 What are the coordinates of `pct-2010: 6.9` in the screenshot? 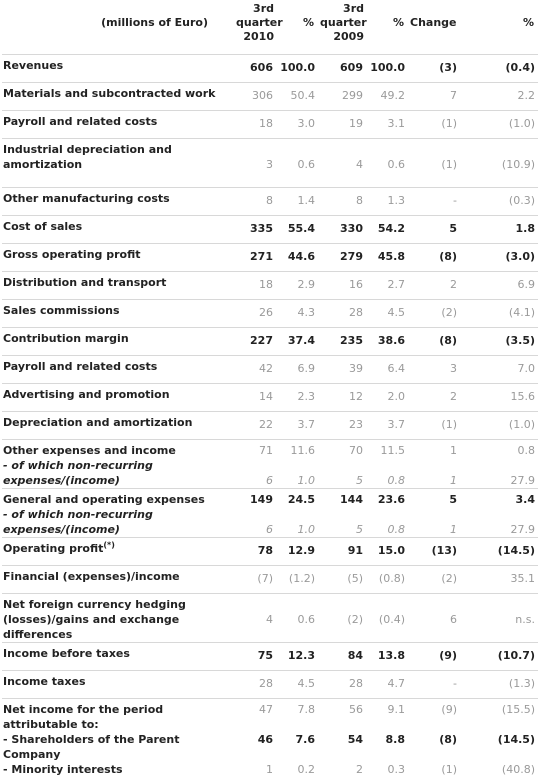 It's located at (297, 368).